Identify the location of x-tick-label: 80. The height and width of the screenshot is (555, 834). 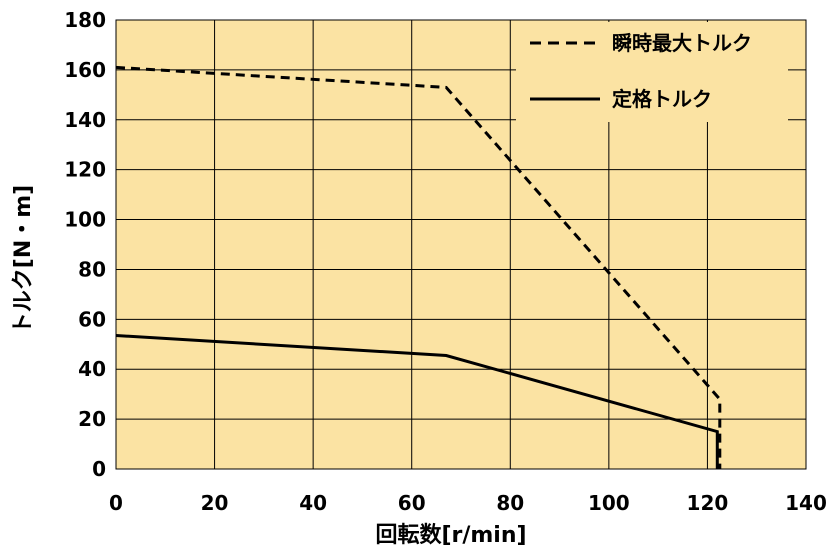
(510, 503).